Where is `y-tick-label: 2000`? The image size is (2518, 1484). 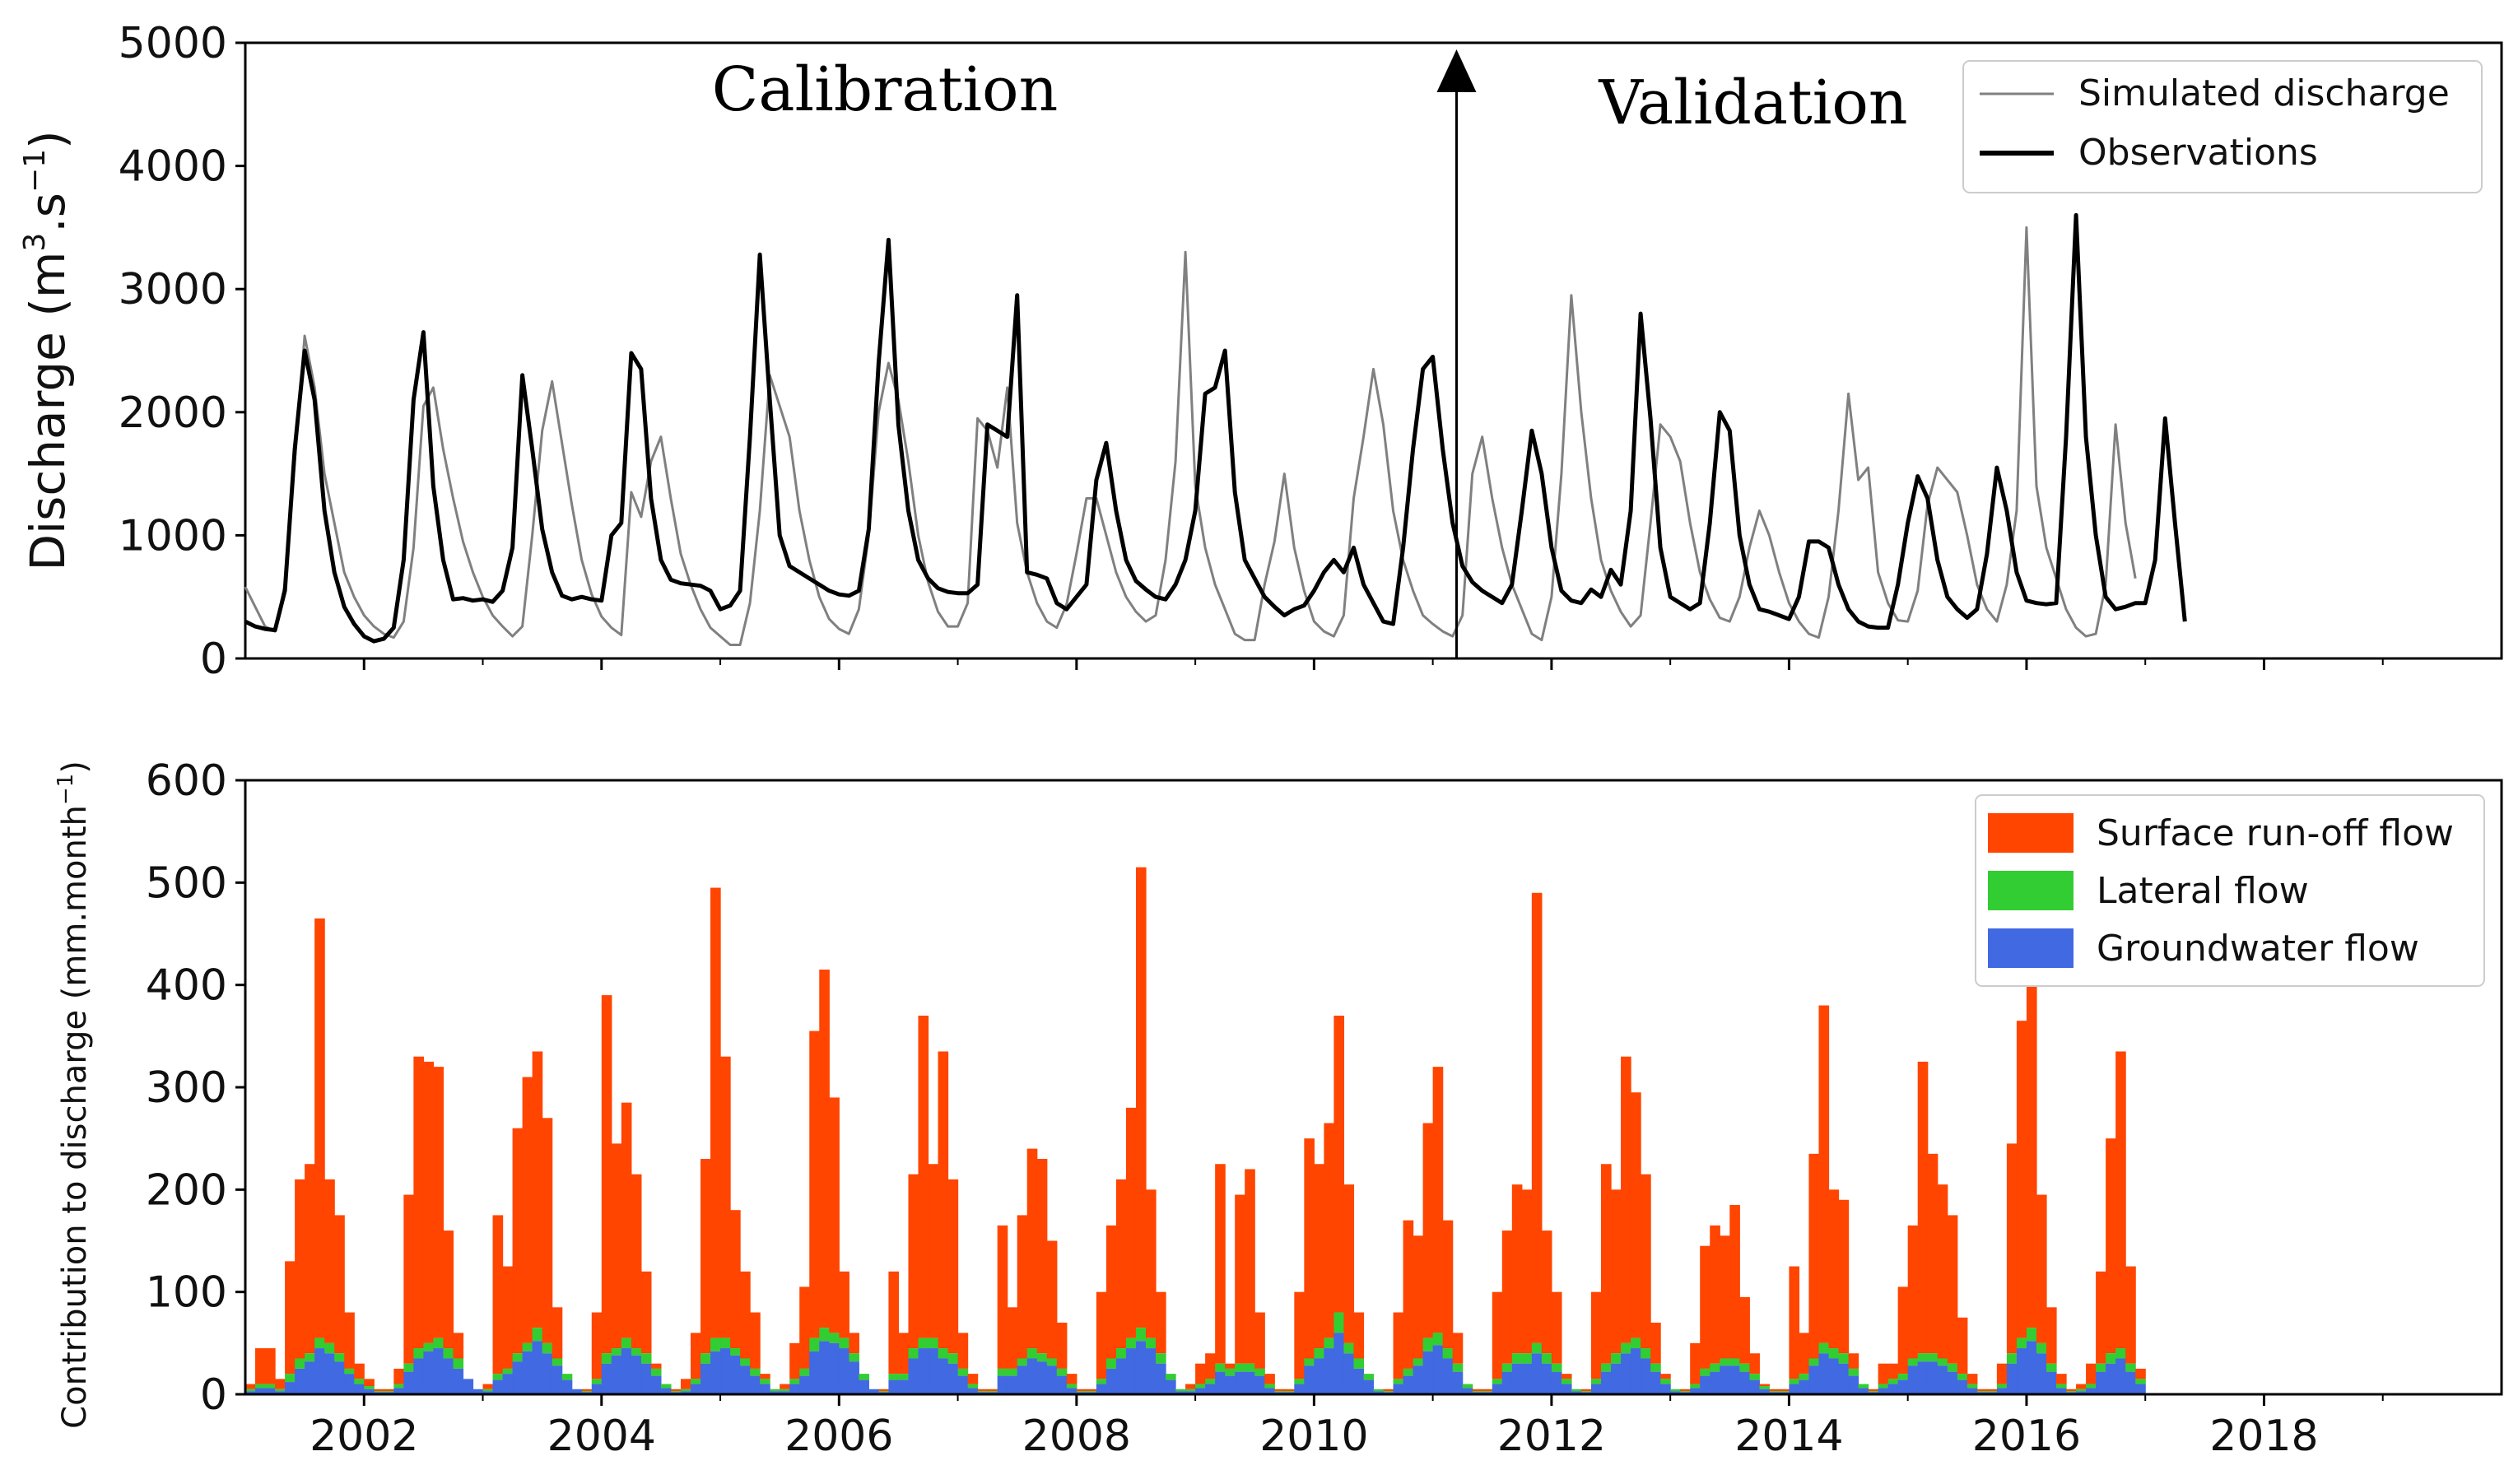
y-tick-label: 2000 is located at coordinates (173, 413).